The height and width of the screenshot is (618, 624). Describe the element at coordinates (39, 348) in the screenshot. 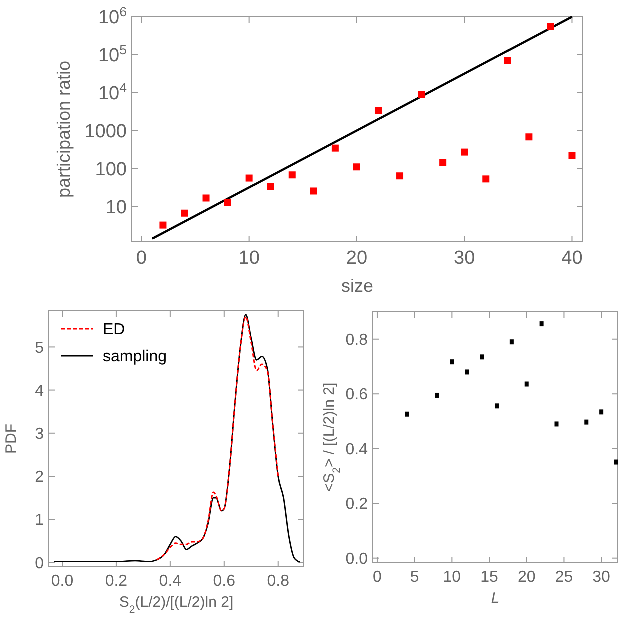

I see `y-tick-label: 5` at that location.